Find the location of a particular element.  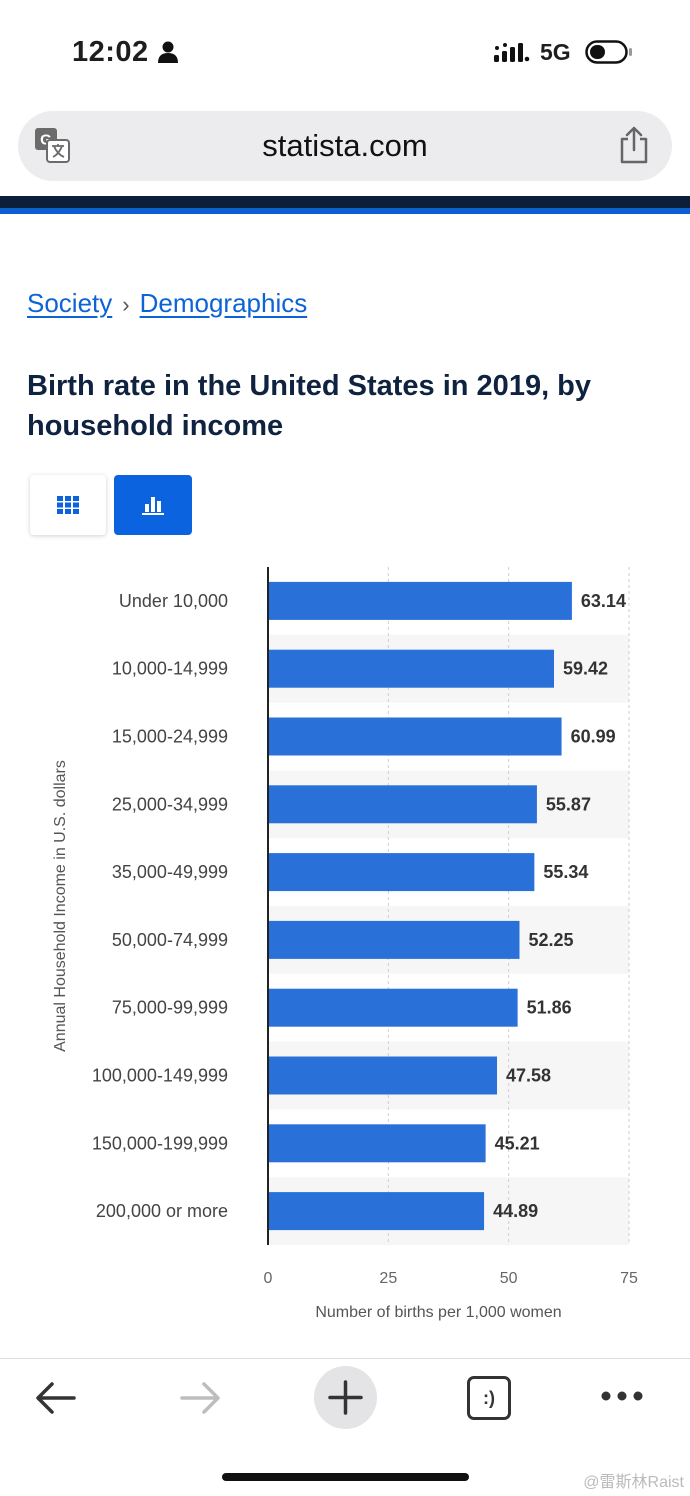

bar-value-label: 55.34 is located at coordinates (565, 872).